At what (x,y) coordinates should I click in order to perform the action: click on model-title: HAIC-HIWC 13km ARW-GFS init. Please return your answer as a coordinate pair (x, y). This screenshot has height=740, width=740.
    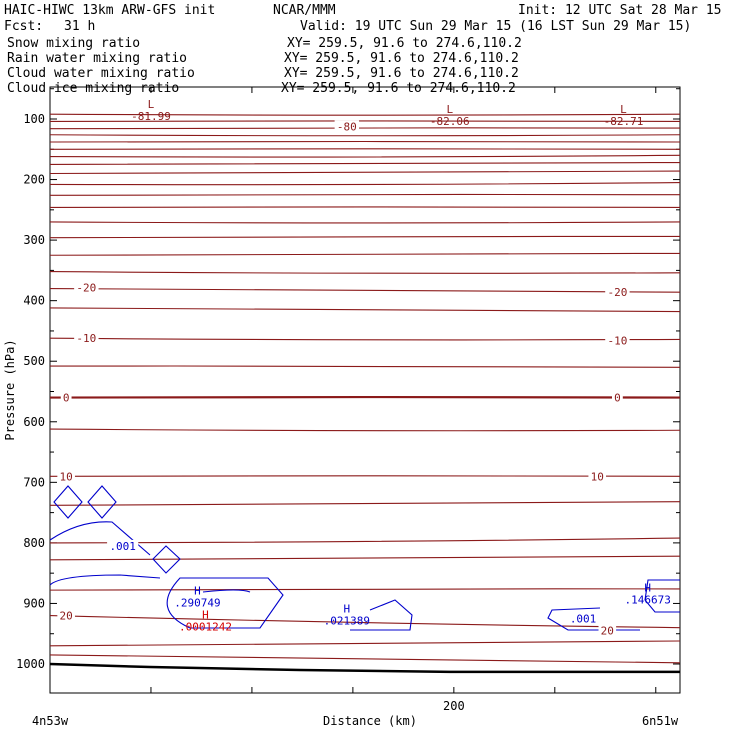
    Looking at the image, I should click on (109, 10).